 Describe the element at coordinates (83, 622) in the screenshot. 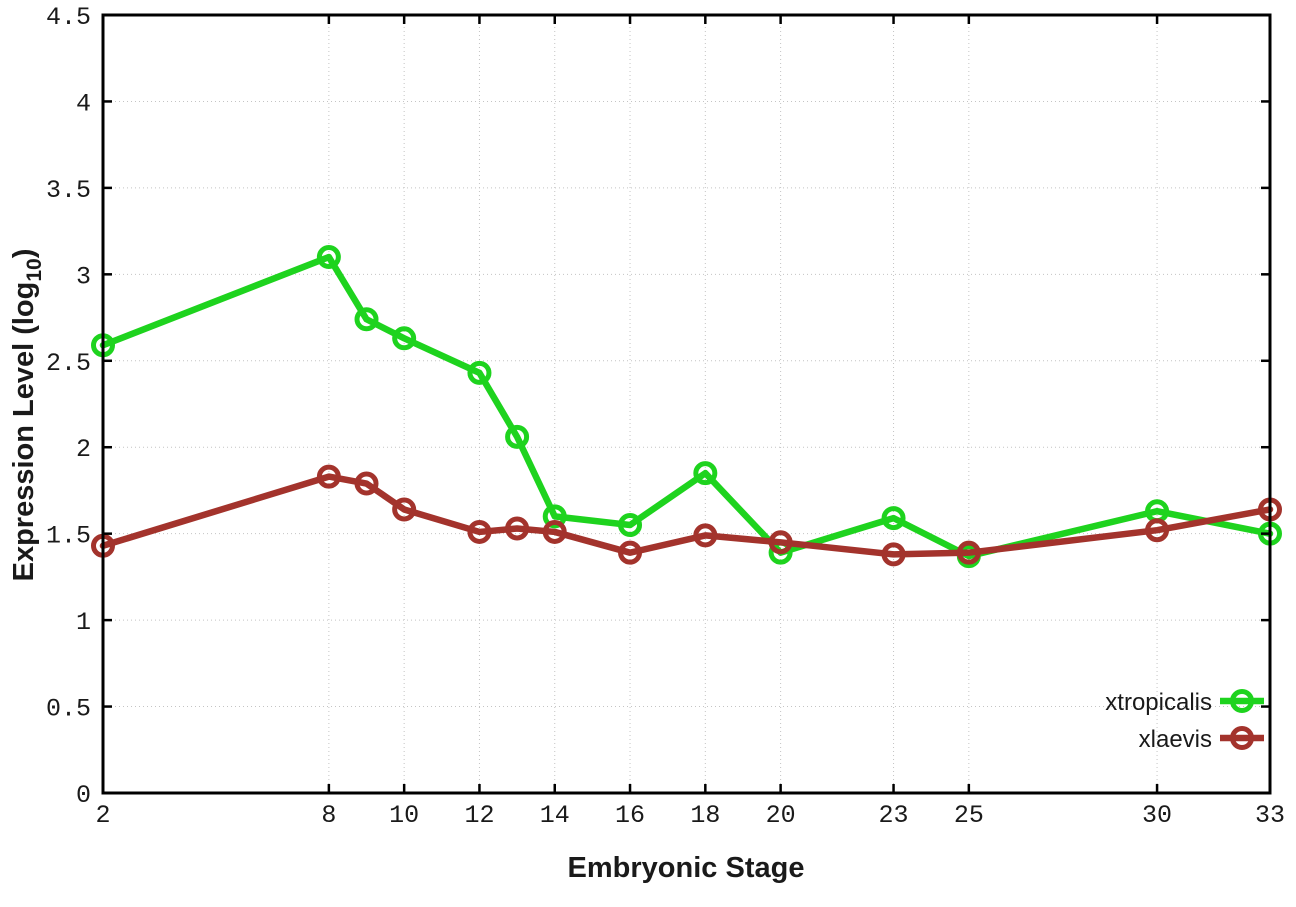

I see `y-tick-label-1: 1` at that location.